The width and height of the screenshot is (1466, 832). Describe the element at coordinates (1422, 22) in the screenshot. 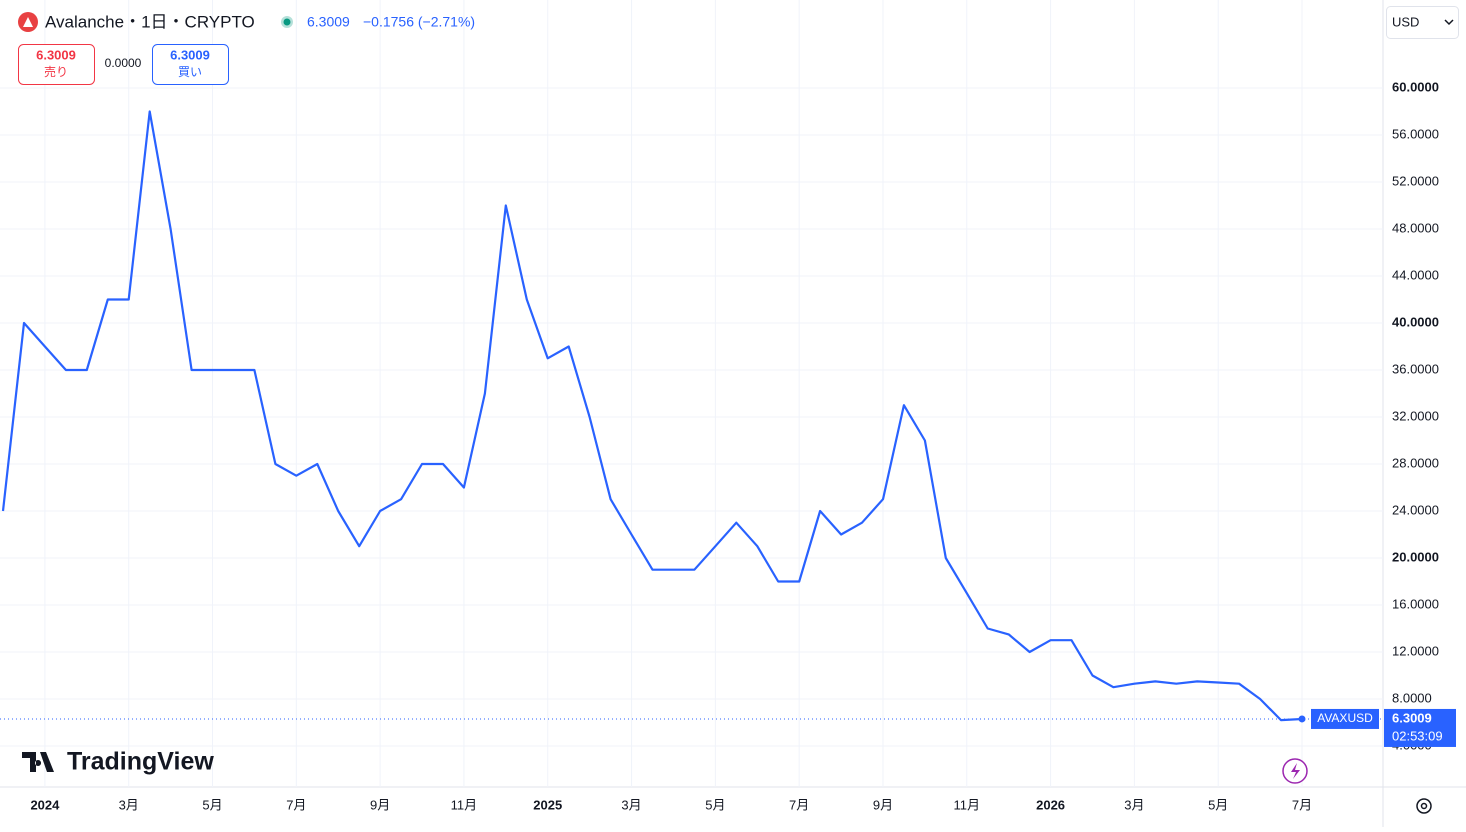

I see `currency-select` at that location.